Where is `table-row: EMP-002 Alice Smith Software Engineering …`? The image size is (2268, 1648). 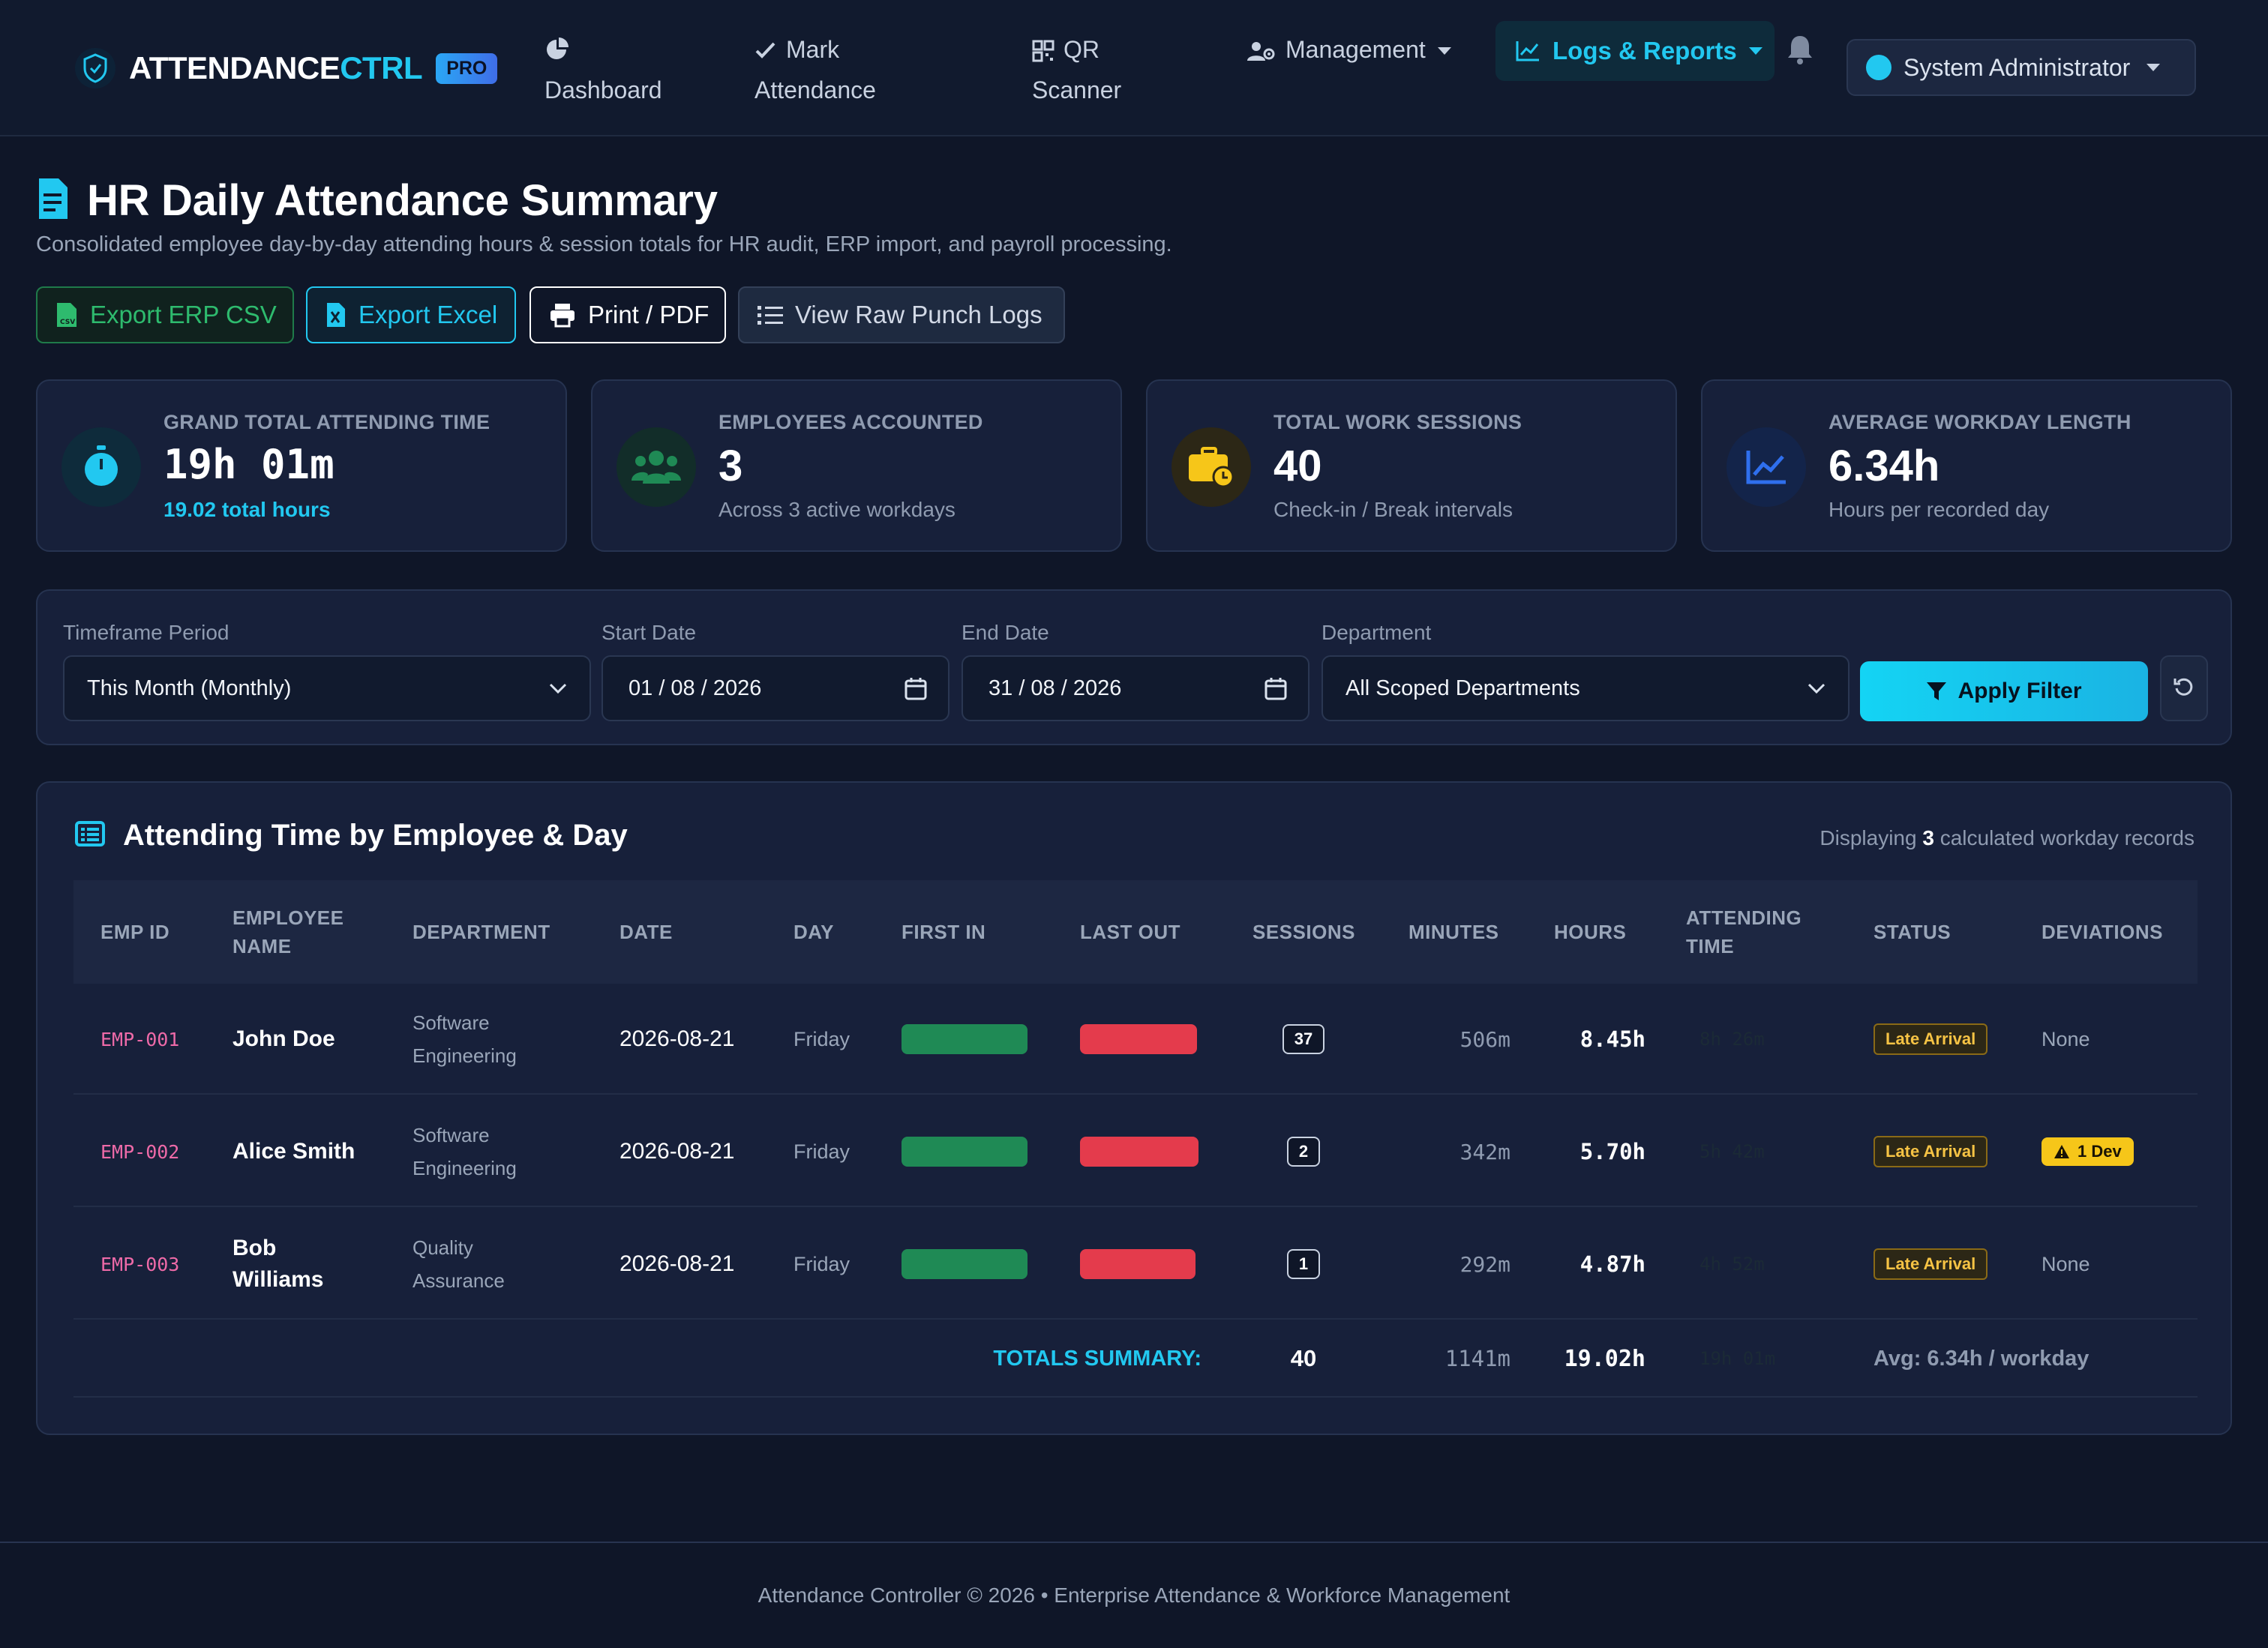 table-row: EMP-002 Alice Smith Software Engineering … is located at coordinates (1136, 1151).